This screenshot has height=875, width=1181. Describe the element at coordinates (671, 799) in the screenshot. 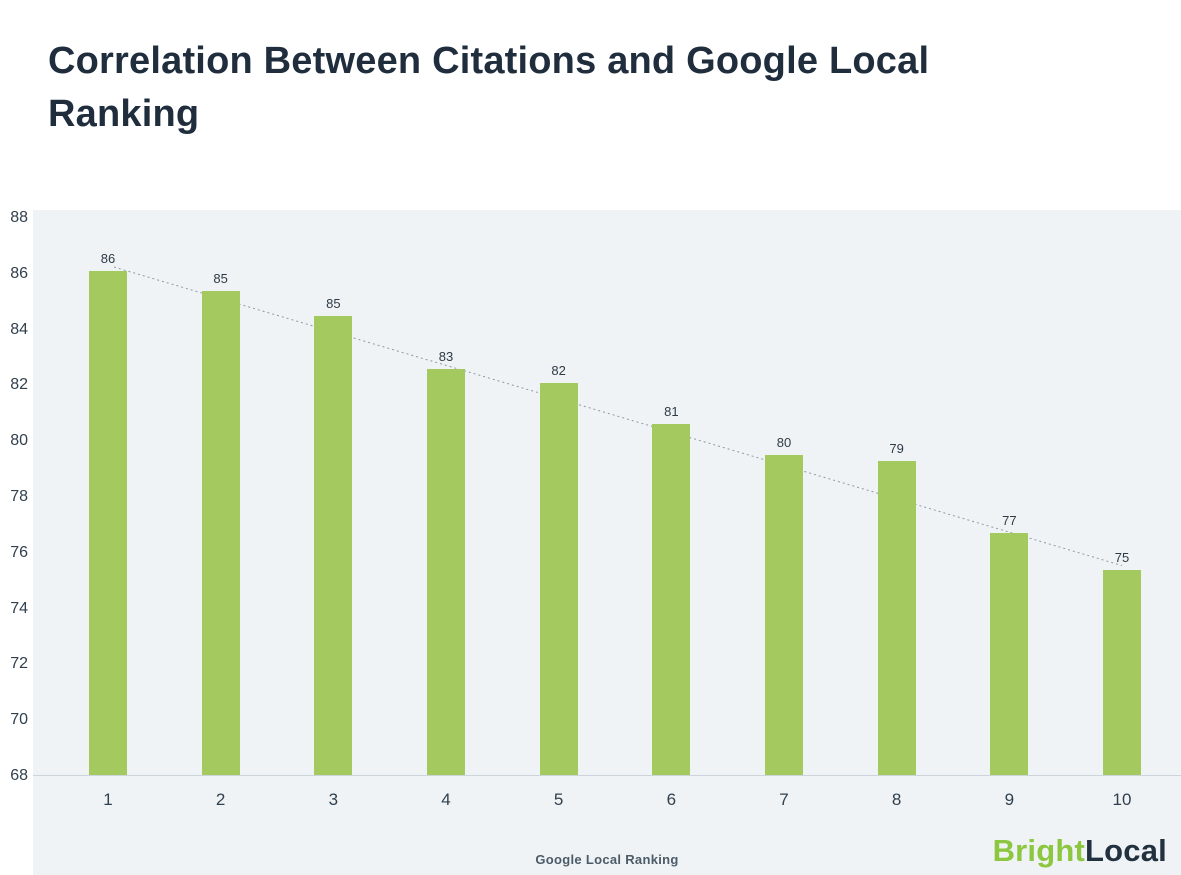

I see `x-axis-tick-label: 6` at that location.